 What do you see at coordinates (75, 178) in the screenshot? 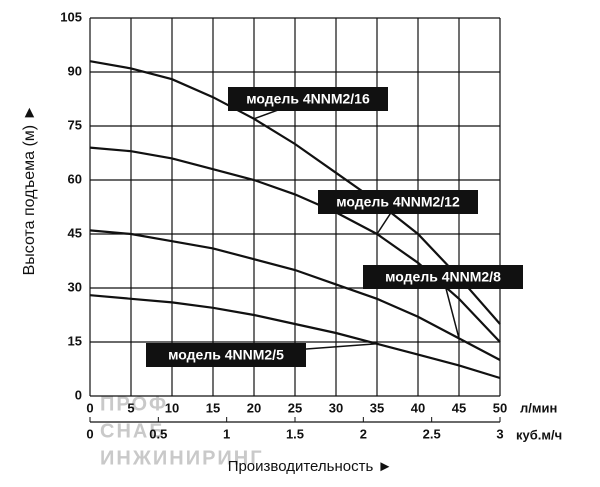
I see `y-tick-label: 60` at bounding box center [75, 178].